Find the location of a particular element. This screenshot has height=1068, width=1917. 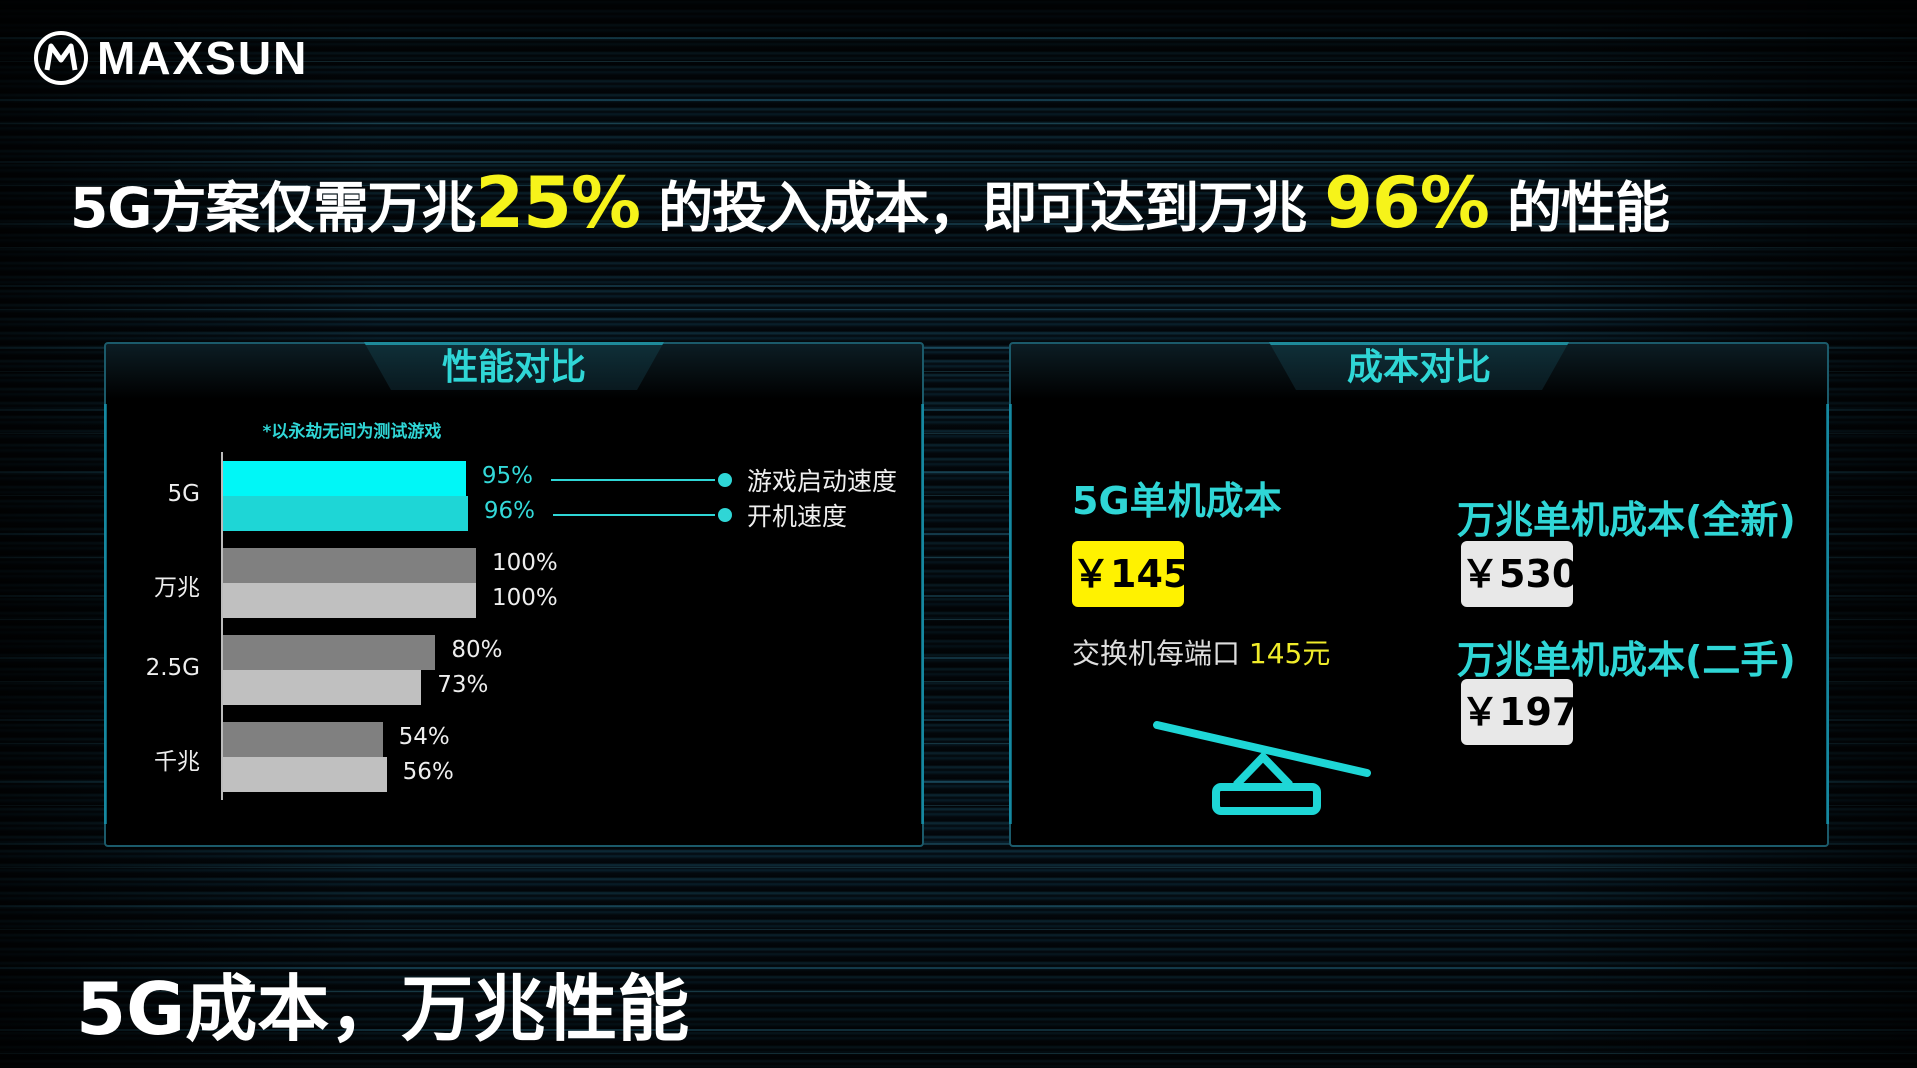

legend-label: 游戏启动速度 is located at coordinates (822, 481).